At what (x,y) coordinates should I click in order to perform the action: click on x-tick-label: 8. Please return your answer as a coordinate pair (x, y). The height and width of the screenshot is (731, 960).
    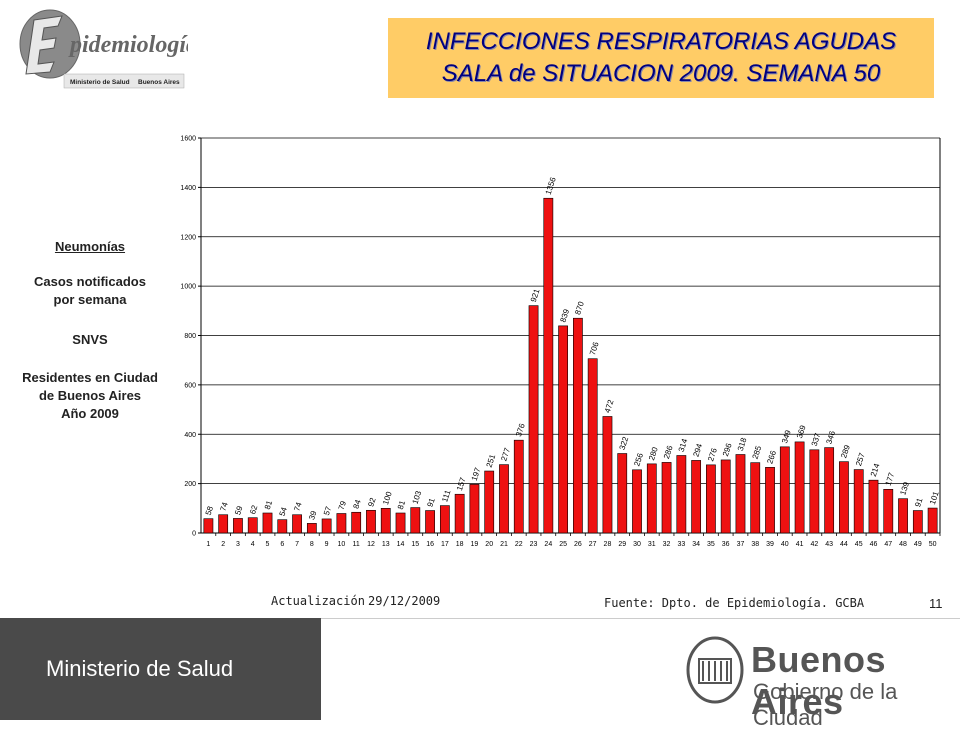
    Looking at the image, I should click on (312, 544).